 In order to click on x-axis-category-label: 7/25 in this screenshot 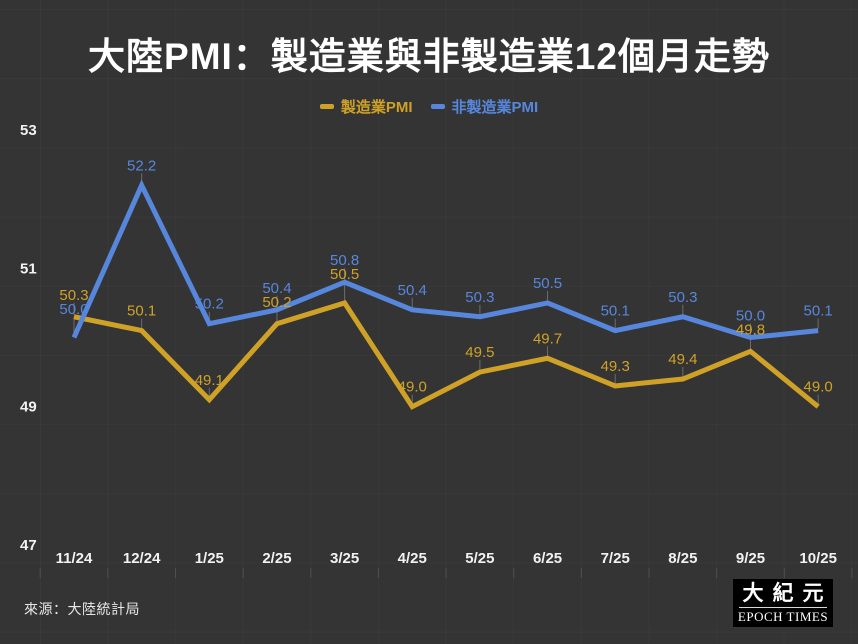, I will do `click(615, 558)`.